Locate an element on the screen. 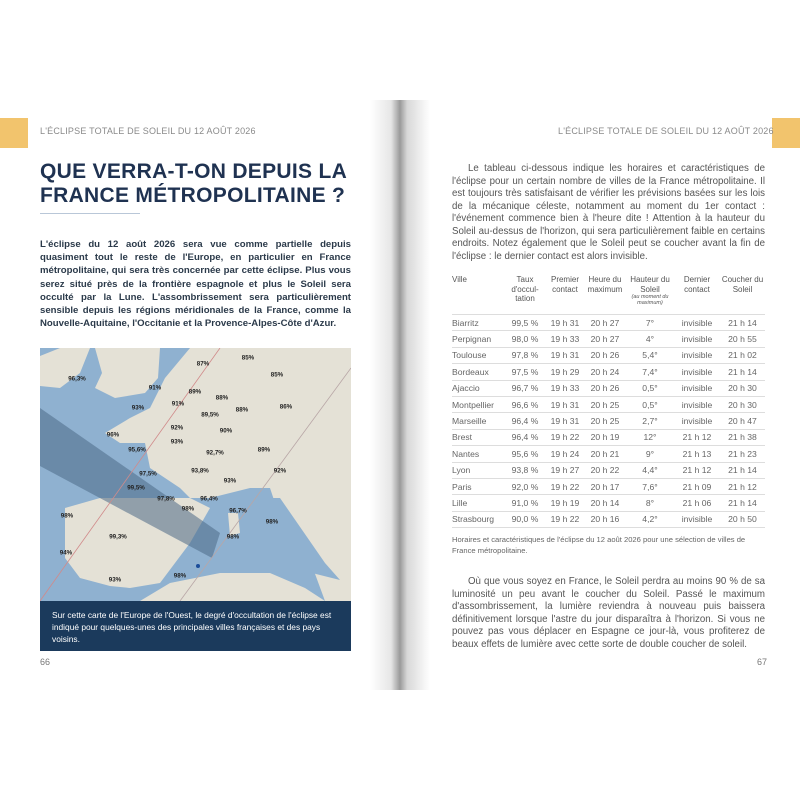  table-cell: 19 h 29 is located at coordinates (565, 372).